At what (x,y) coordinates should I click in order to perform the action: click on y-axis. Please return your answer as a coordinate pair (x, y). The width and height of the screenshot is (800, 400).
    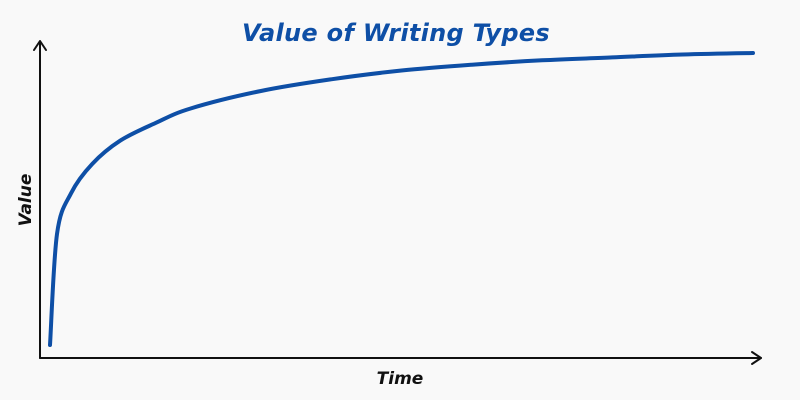
    Looking at the image, I should click on (40, 199).